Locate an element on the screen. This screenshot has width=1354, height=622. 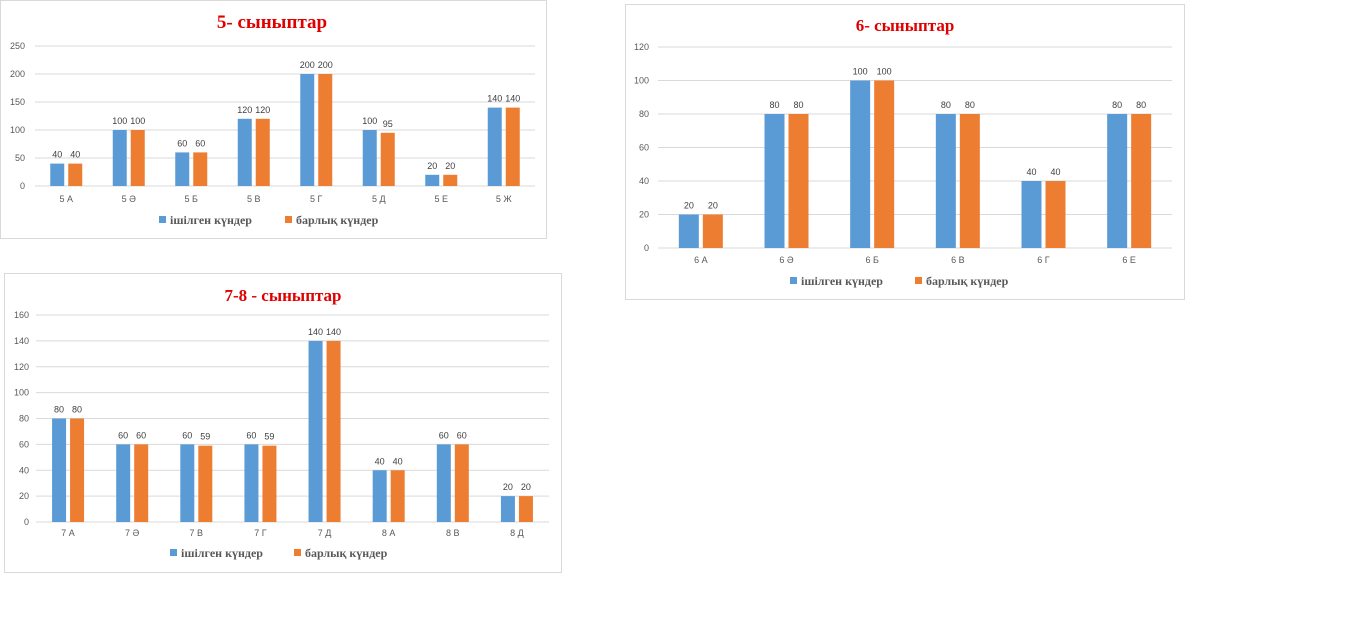
x-tick-label-grade-6-2: 6 Б is located at coordinates (872, 260).